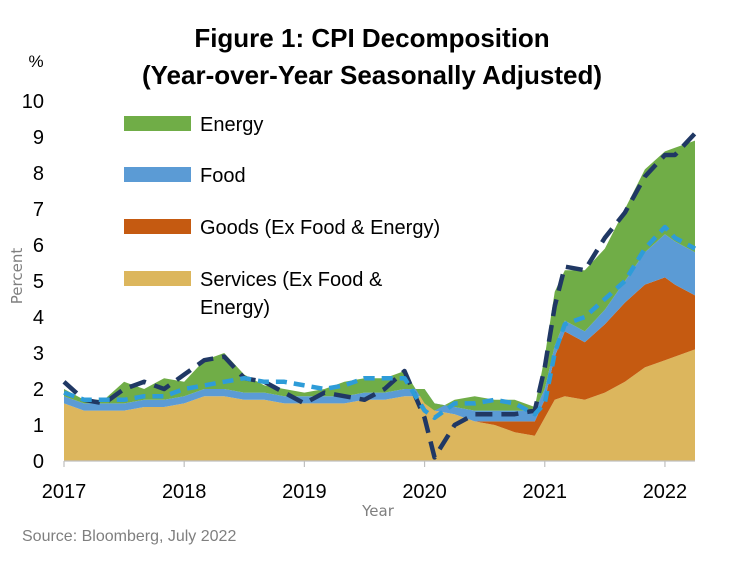  What do you see at coordinates (129, 536) in the screenshot?
I see `source-note: Source: Bloomberg, July 2022` at bounding box center [129, 536].